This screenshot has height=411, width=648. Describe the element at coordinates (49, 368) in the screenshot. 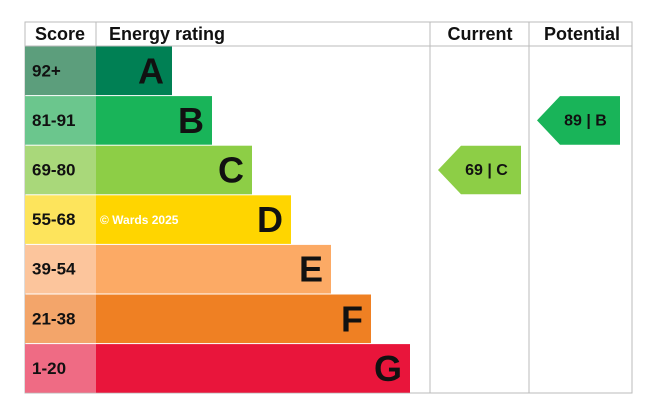

I see `score-range: 1-20` at that location.